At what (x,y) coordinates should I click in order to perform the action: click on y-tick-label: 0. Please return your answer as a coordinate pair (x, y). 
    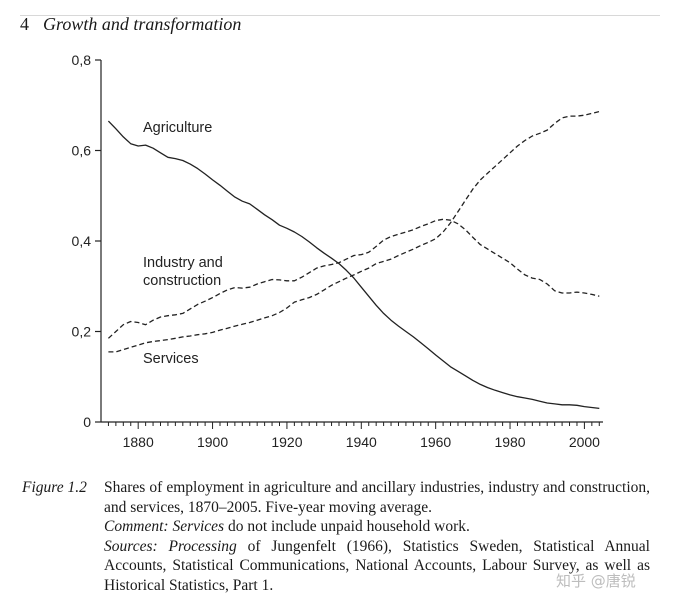
    Looking at the image, I should click on (87, 422).